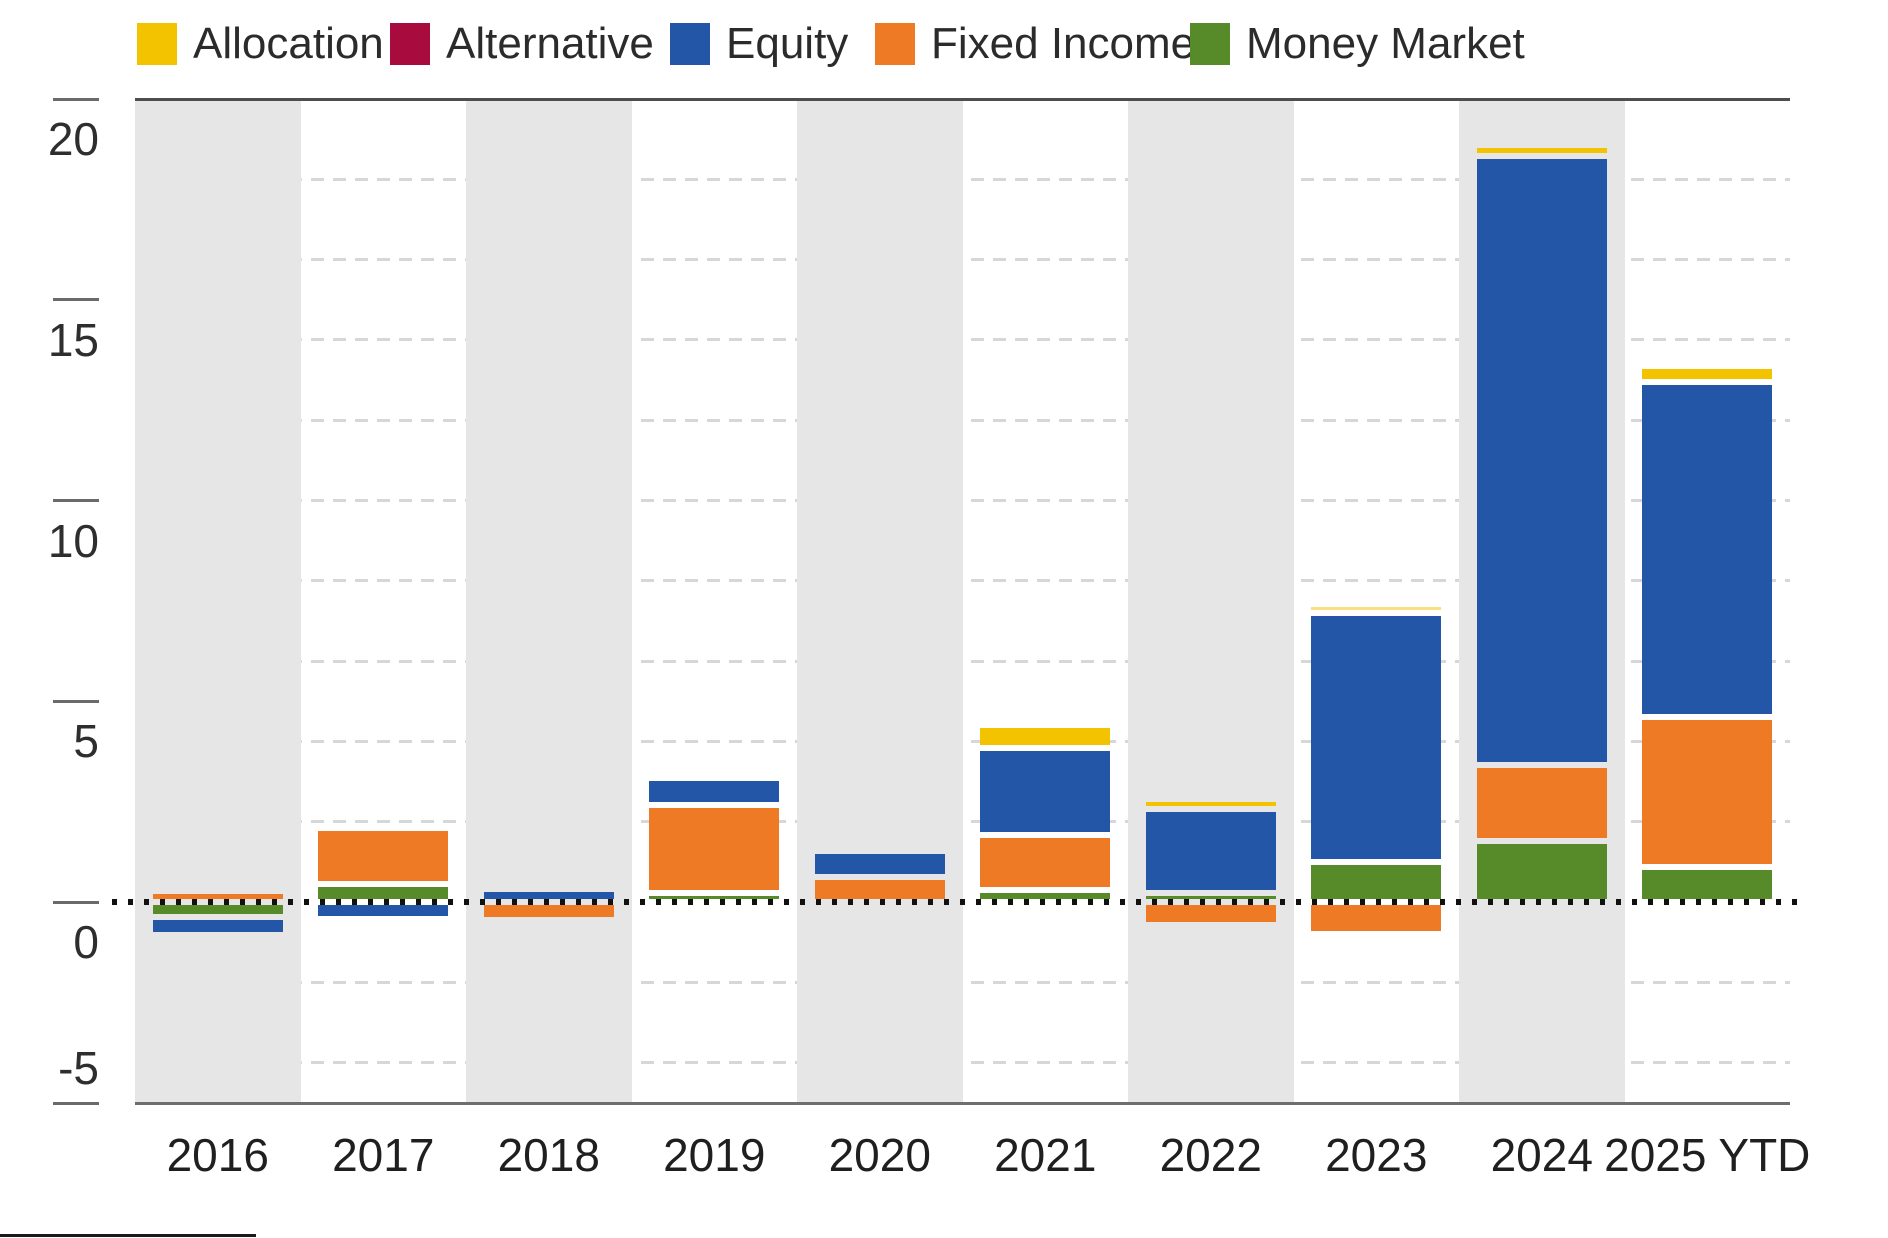  I want to click on bar-segment-2021-equity, so click(1045, 791).